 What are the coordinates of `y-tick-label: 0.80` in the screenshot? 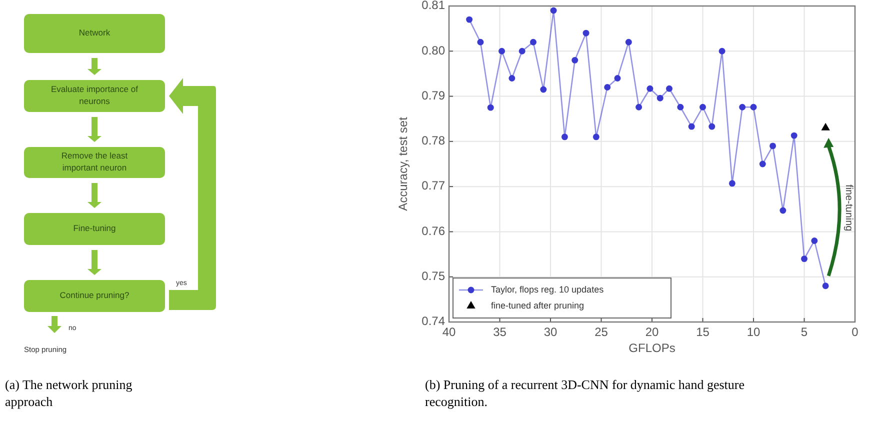 It's located at (434, 50).